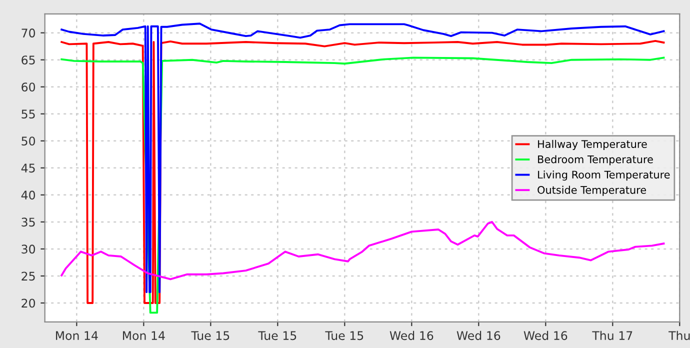  Describe the element at coordinates (592, 145) in the screenshot. I see `legend-label: Hallway Temperature` at that location.